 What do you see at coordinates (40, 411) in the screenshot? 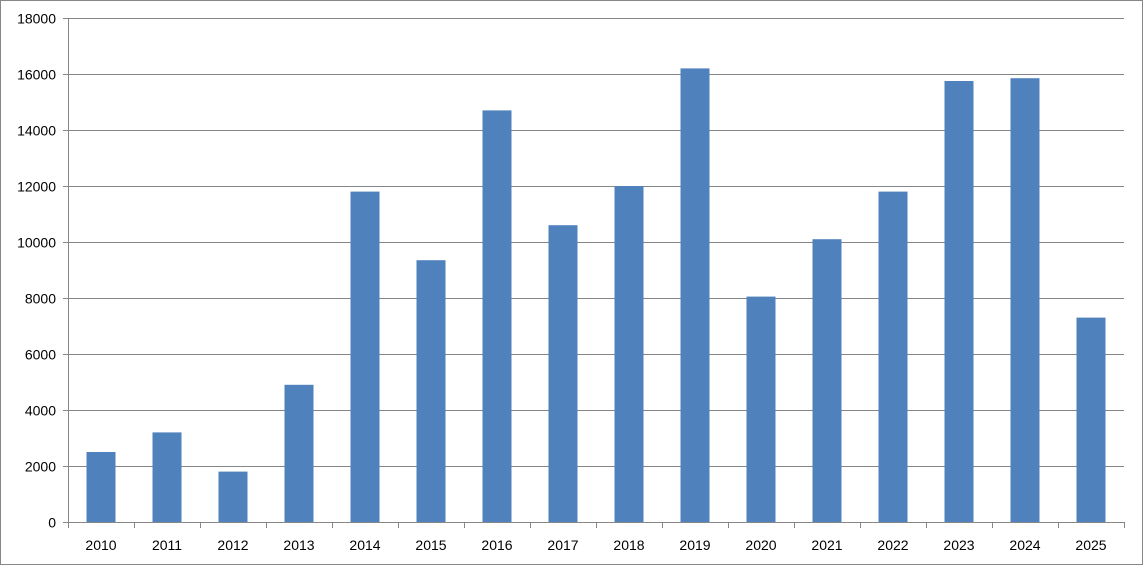
I see `y-tick-label: 4000` at bounding box center [40, 411].